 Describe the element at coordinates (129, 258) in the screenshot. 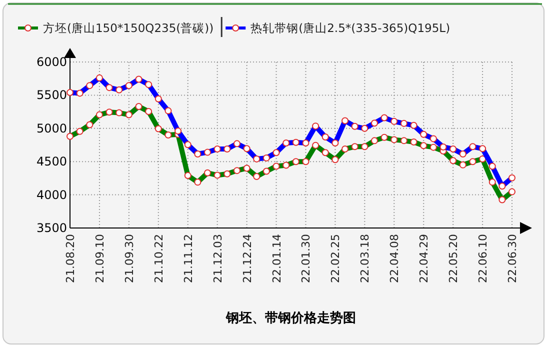

I see `x-tick-label: 21.09.30` at that location.